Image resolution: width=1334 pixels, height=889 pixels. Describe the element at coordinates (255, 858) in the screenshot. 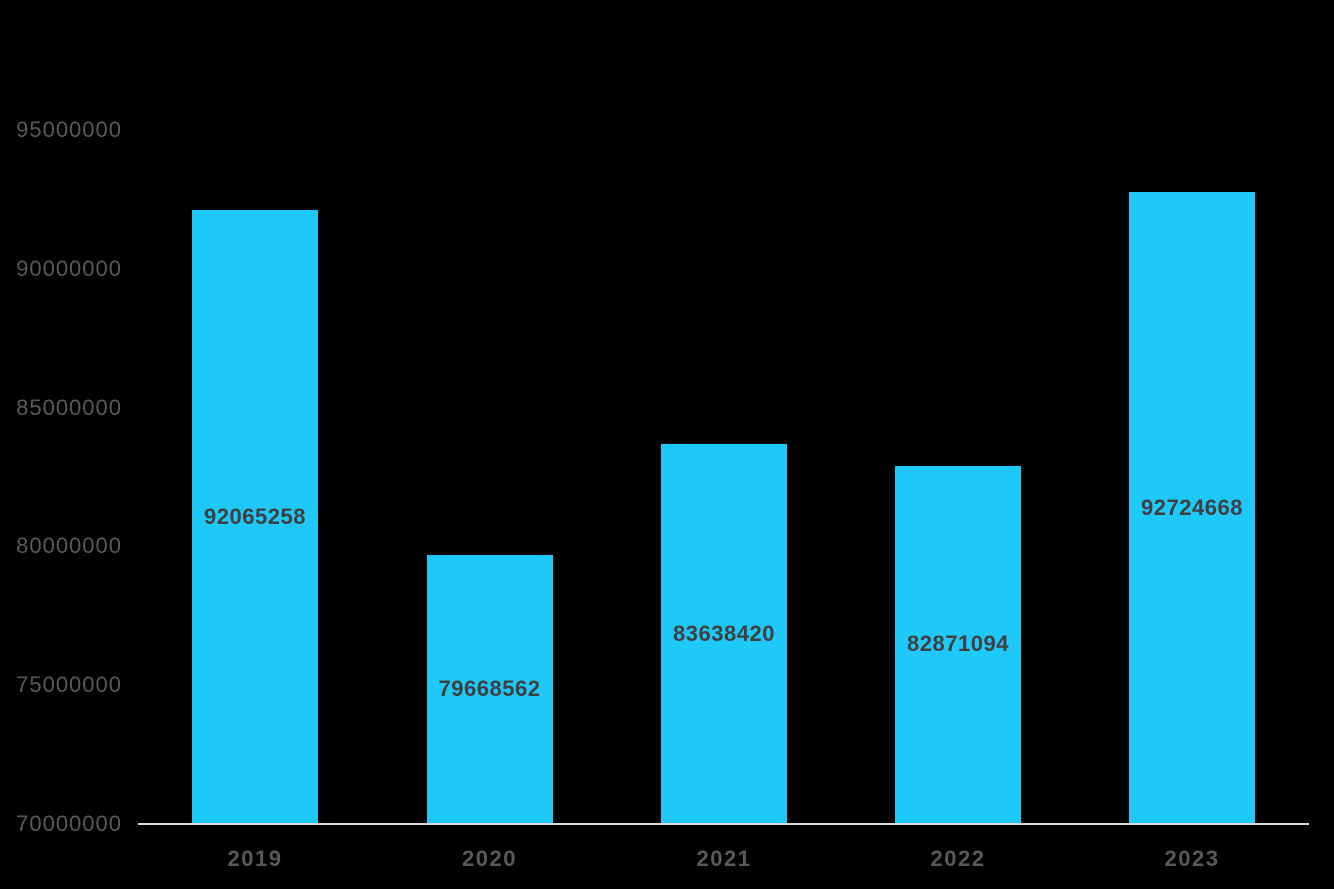

I see `x-axis-tick-label-2019: 2019` at that location.